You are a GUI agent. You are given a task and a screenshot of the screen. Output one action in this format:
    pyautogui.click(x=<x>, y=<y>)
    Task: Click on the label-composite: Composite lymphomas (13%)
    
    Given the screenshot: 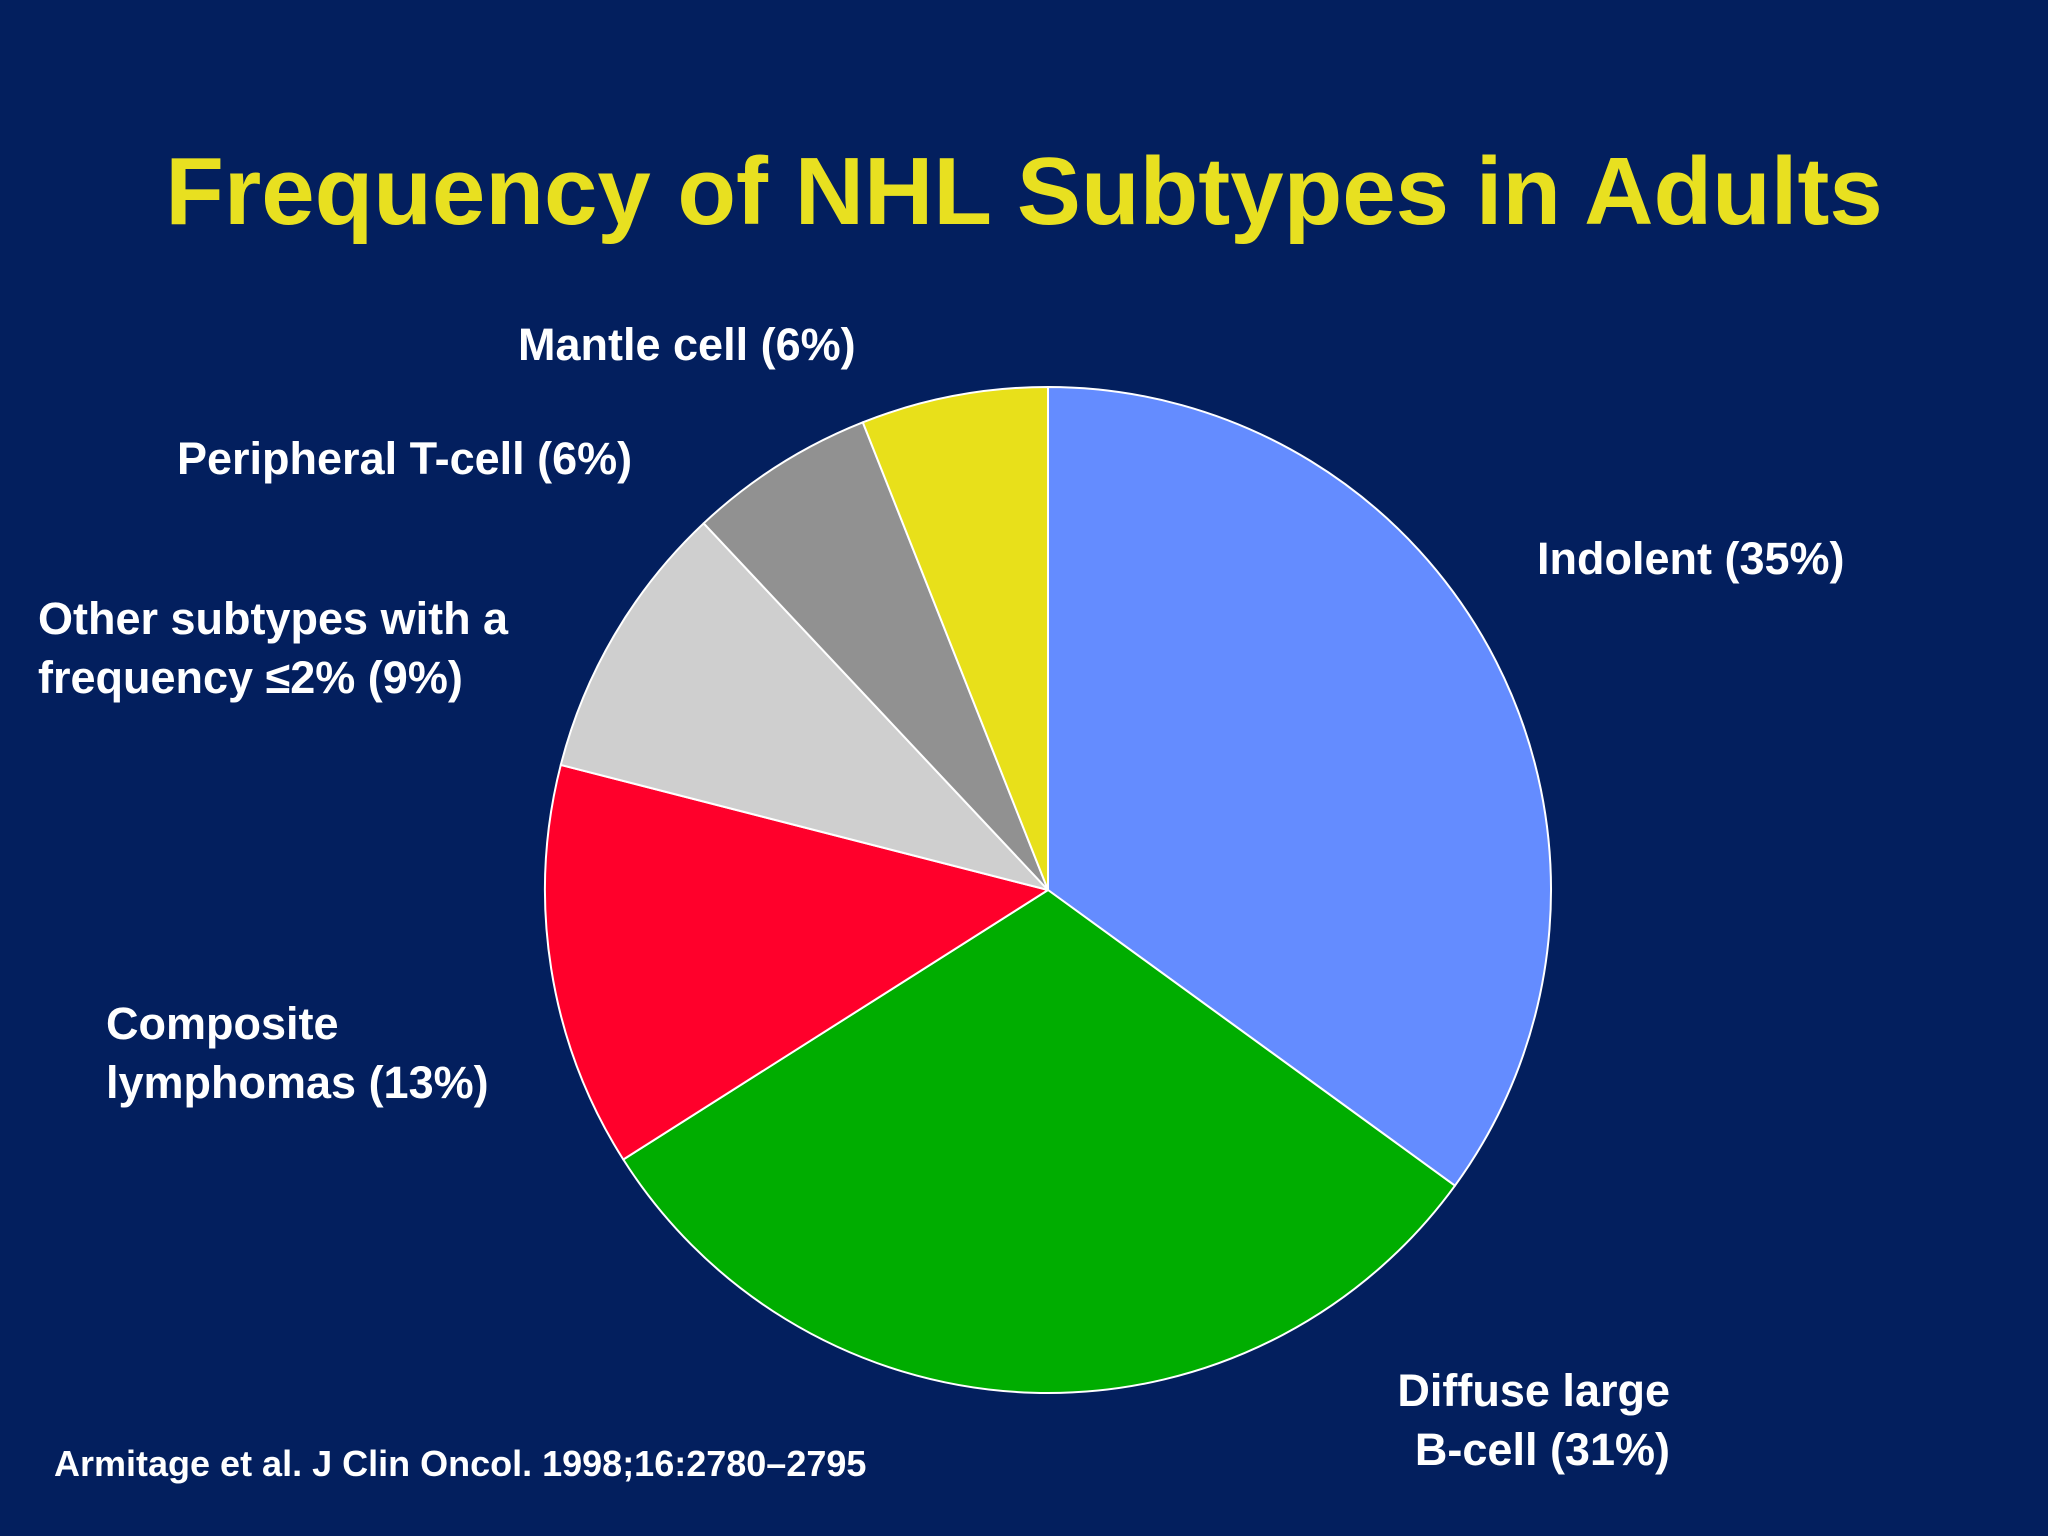 What is the action you would take?
    pyautogui.click(x=297, y=1053)
    